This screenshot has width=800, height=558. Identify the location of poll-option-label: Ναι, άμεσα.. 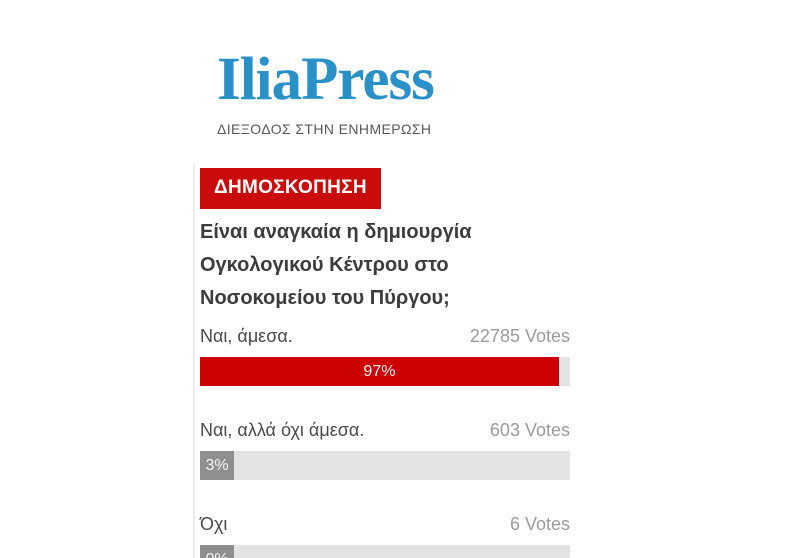
(246, 336).